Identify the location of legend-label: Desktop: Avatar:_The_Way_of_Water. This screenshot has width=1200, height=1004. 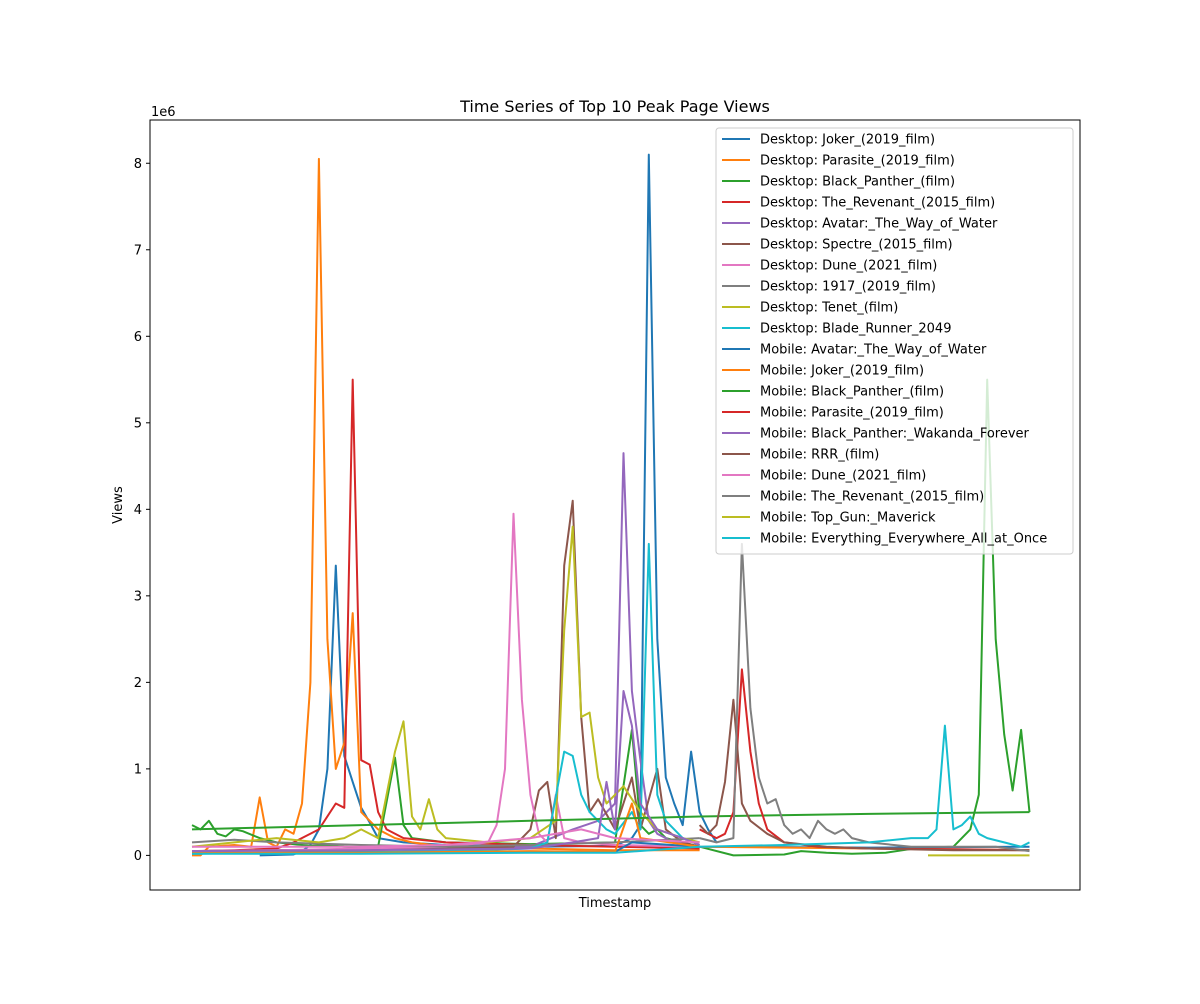
(879, 224).